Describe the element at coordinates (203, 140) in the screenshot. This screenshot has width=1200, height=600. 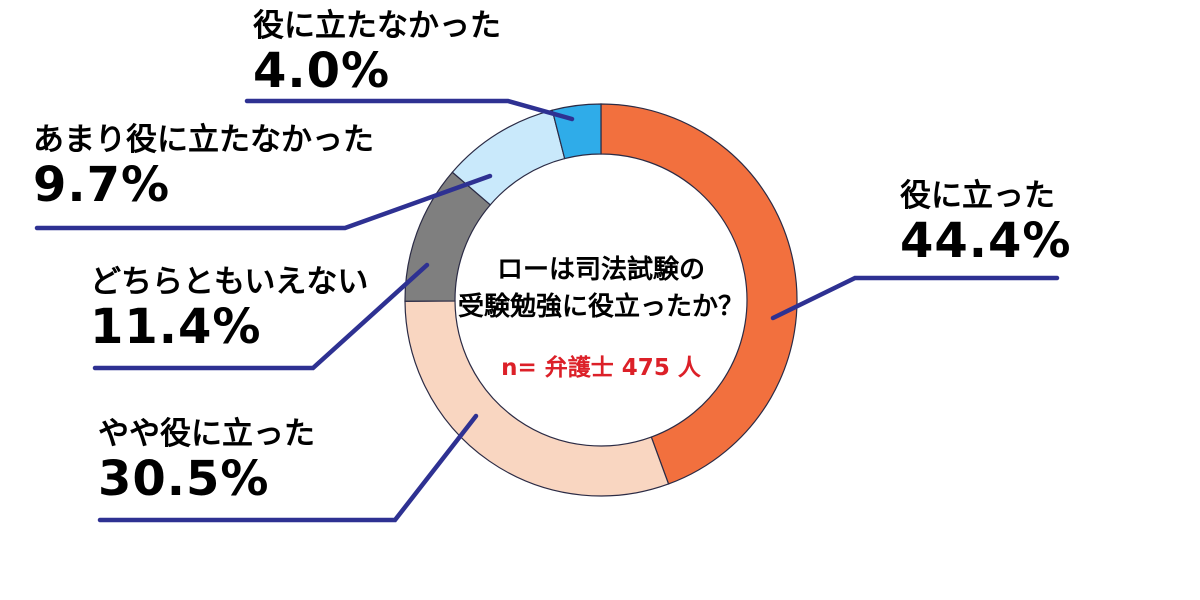
I see `callout-not-very-useful-label: あまり役に立たなかった` at that location.